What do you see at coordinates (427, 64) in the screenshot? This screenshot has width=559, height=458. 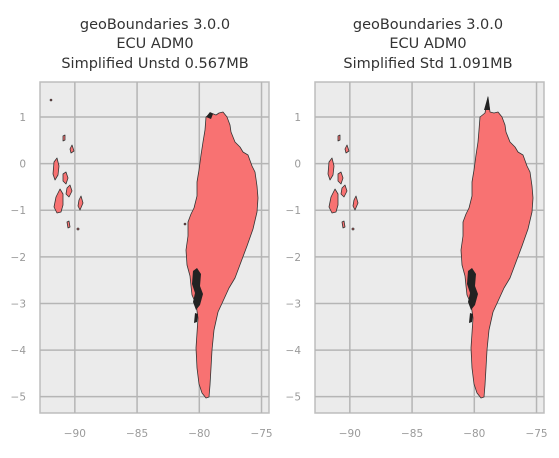 I see `panel-title-line-3: Simplified Std 1.091MB` at bounding box center [427, 64].